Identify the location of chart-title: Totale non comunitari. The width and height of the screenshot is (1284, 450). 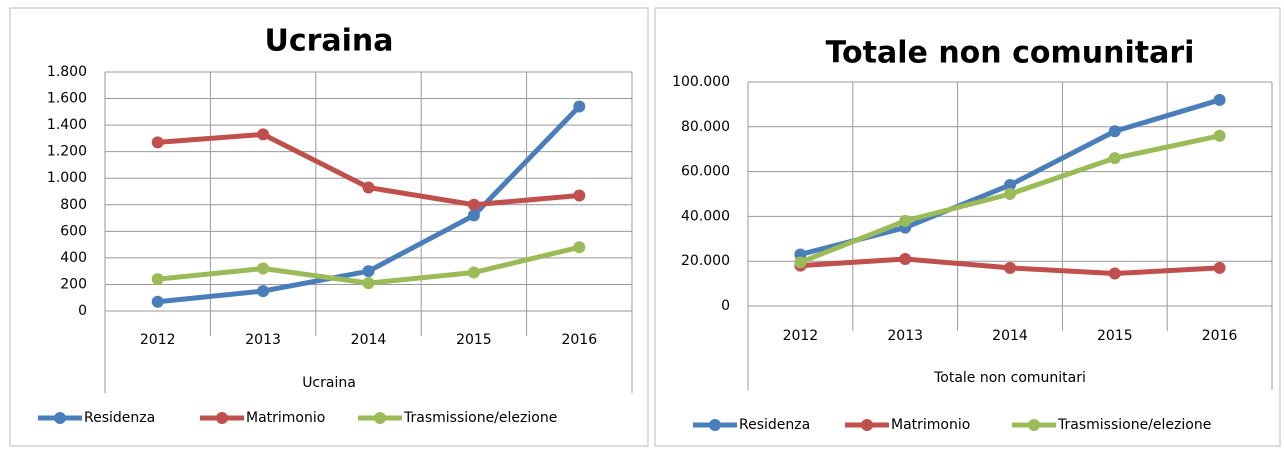
(1010, 53).